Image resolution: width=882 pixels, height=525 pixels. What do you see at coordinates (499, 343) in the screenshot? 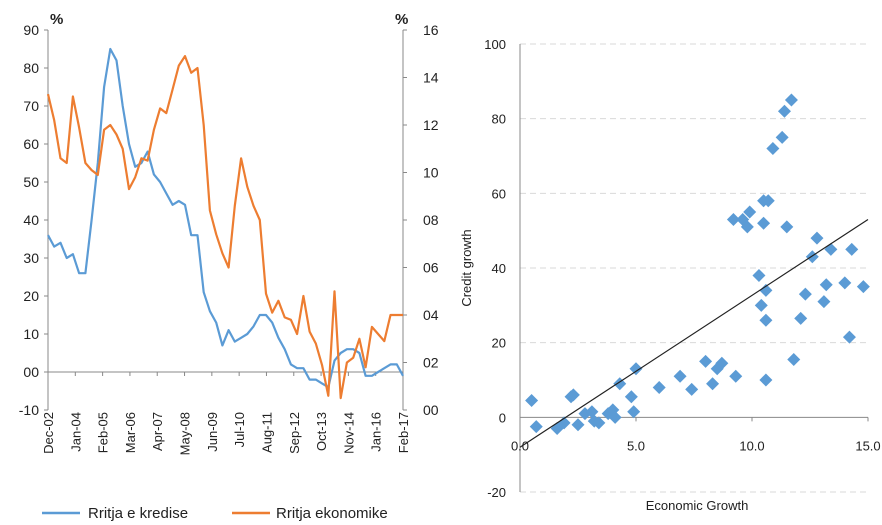
I see `y-tick-label: 20` at bounding box center [499, 343].